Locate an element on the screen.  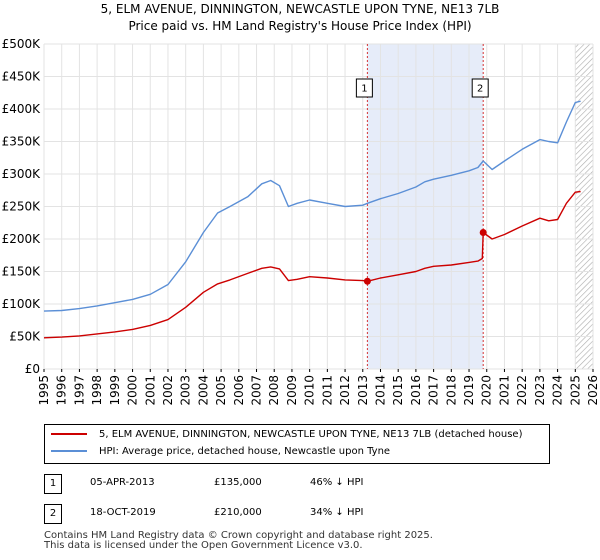
sale-badge-1: 1 is located at coordinates (53, 484).